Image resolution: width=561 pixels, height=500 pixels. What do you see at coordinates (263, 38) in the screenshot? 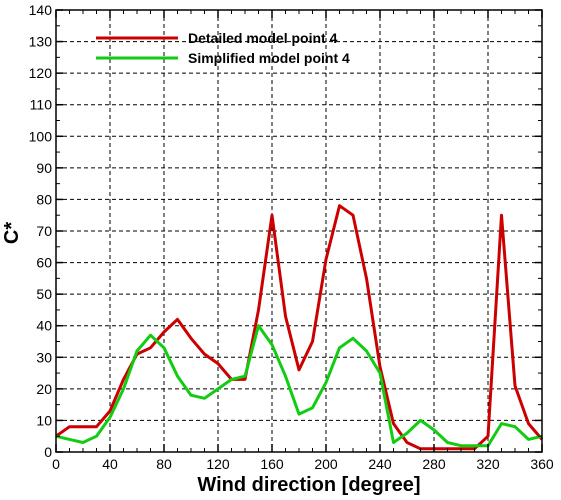
I see `legend-label-1: Detailed model point 4` at bounding box center [263, 38].